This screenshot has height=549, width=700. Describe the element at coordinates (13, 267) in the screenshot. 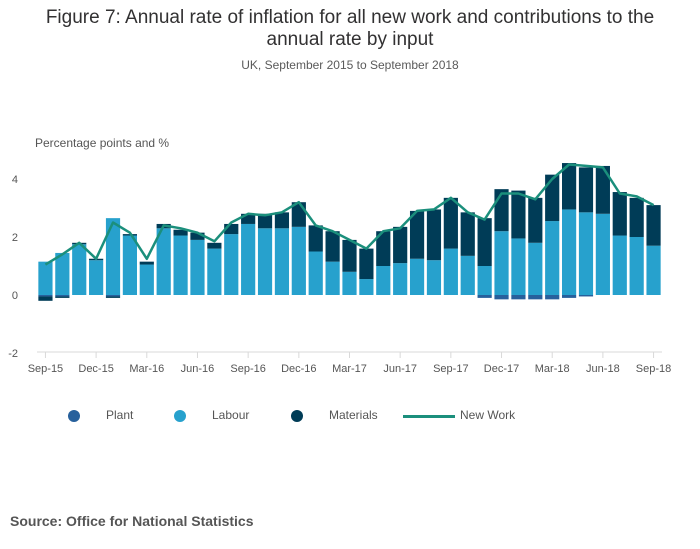

I see `y-axis: -2 0 2 4` at that location.